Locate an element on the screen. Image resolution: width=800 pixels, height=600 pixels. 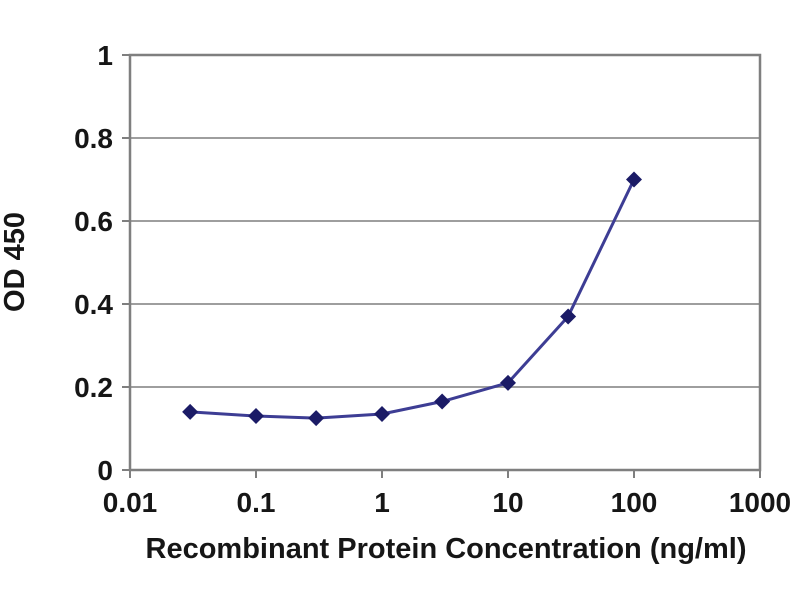
y-tick-label: 0.4 is located at coordinates (93, 304).